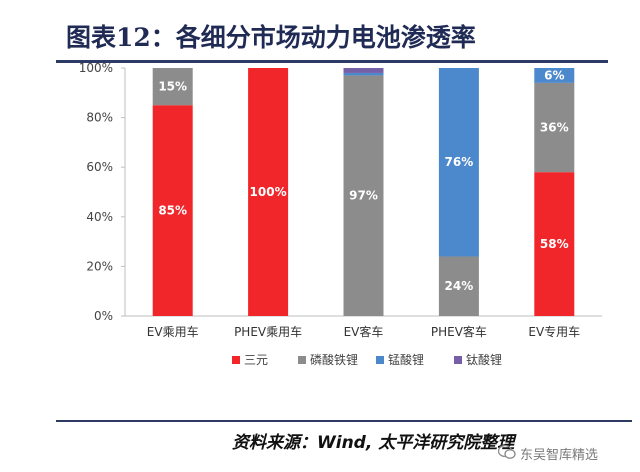 The image size is (640, 472). What do you see at coordinates (99, 118) in the screenshot?
I see `y-tick-label: 80%` at bounding box center [99, 118].